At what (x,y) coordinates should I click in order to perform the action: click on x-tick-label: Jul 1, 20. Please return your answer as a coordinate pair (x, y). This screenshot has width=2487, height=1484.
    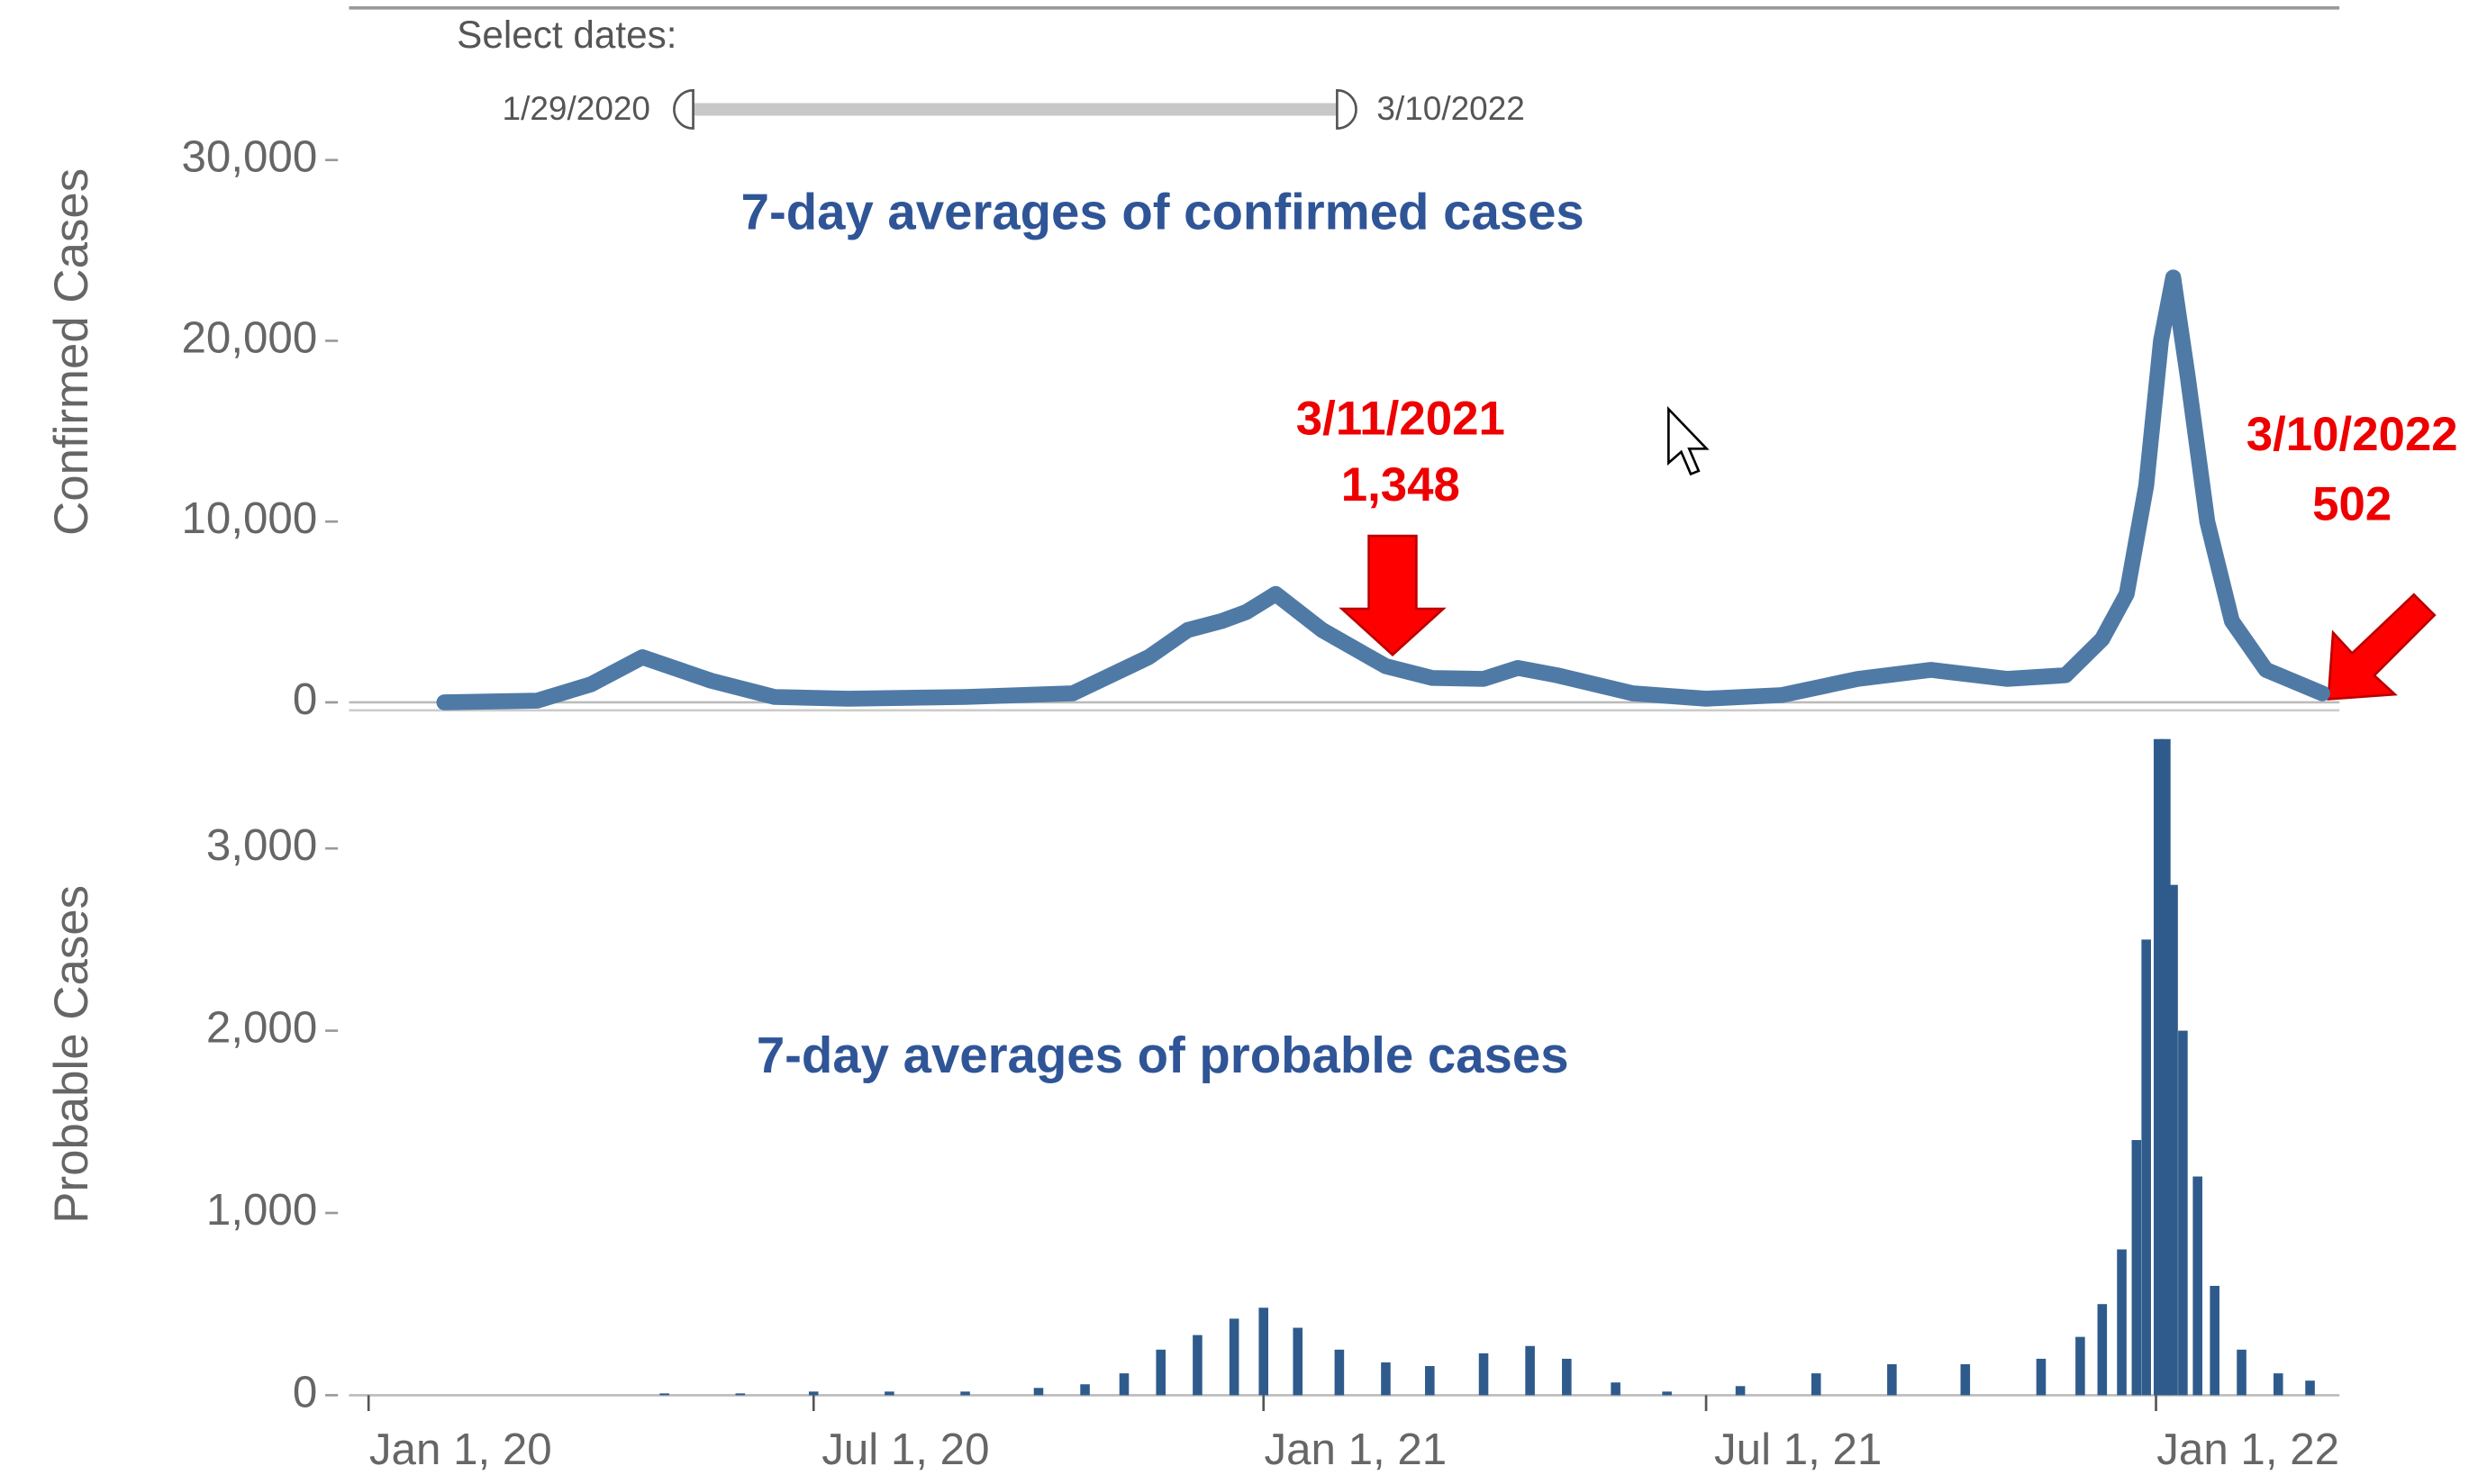
    Looking at the image, I should click on (905, 1450).